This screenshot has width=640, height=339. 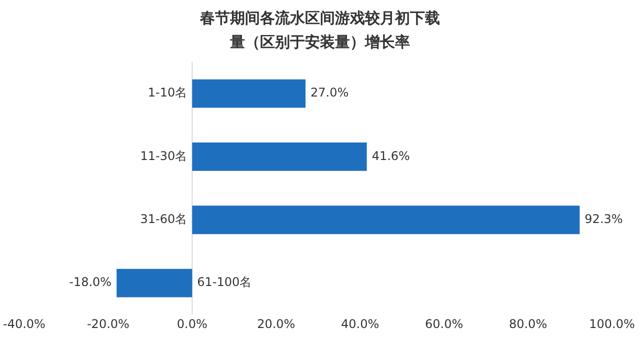 I want to click on x-tick-label: 0.0%, so click(x=192, y=323).